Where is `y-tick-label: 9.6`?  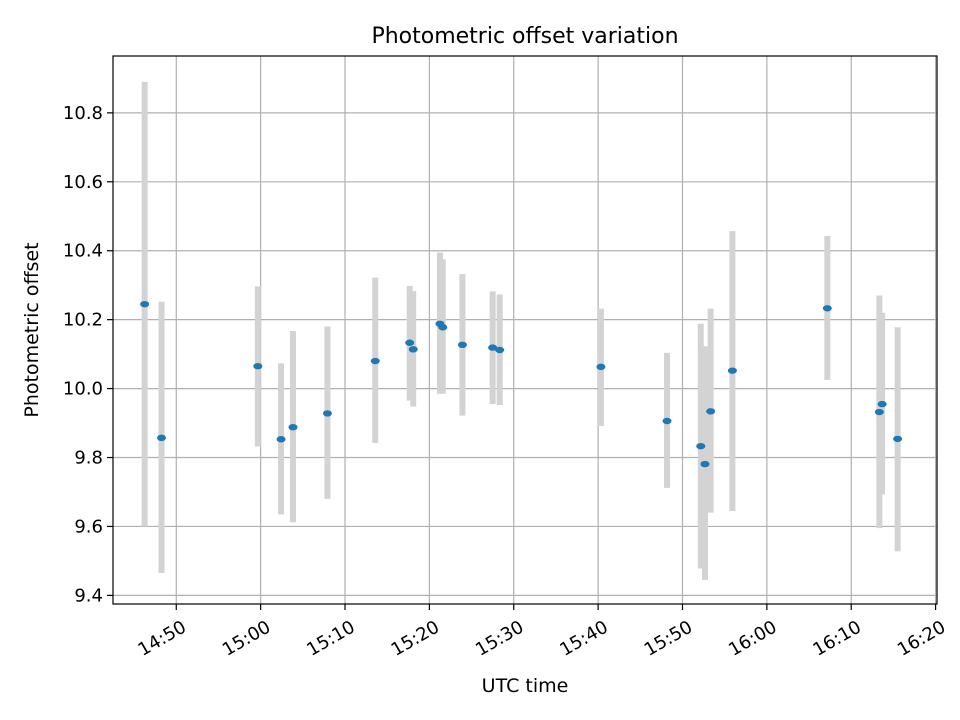 y-tick-label: 9.6 is located at coordinates (88, 526).